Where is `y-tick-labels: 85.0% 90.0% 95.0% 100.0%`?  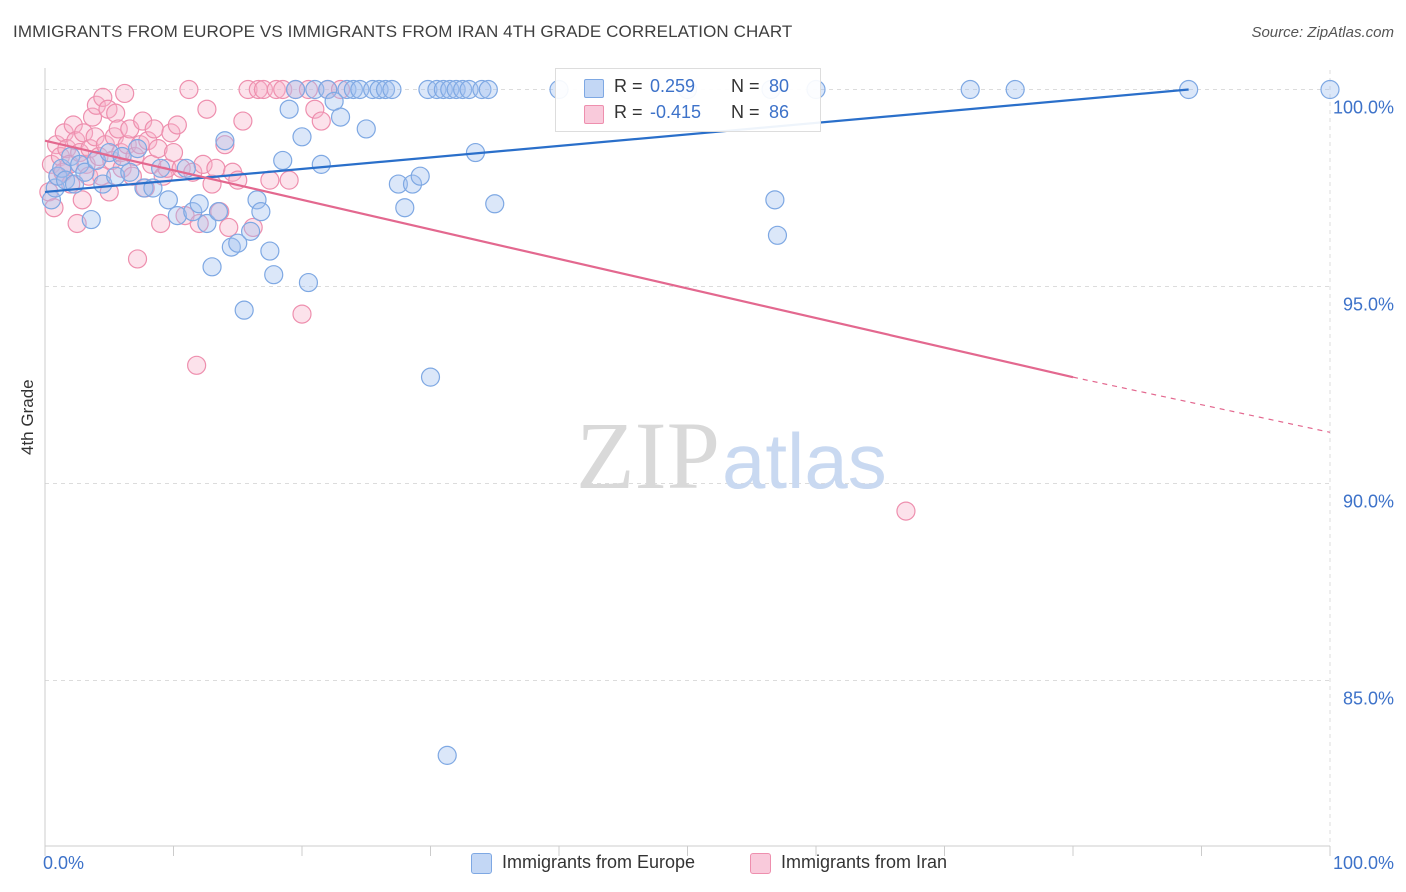 y-tick-labels: 85.0% 90.0% 95.0% 100.0% is located at coordinates (1363, 403).